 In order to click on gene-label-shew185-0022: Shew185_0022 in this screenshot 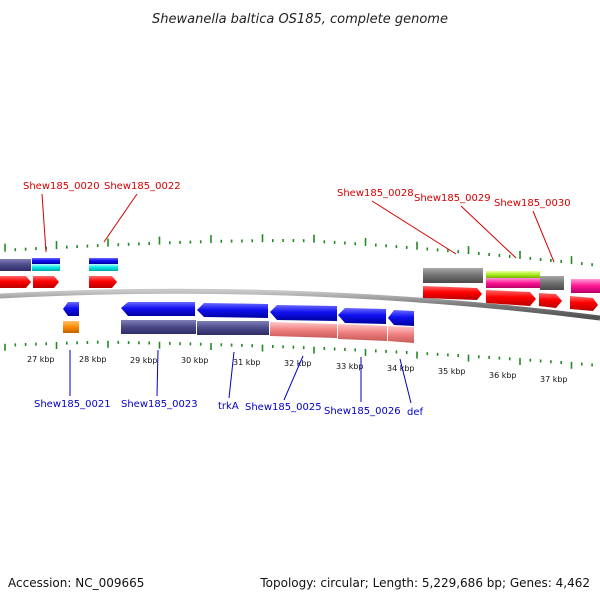, I will do `click(142, 186)`.